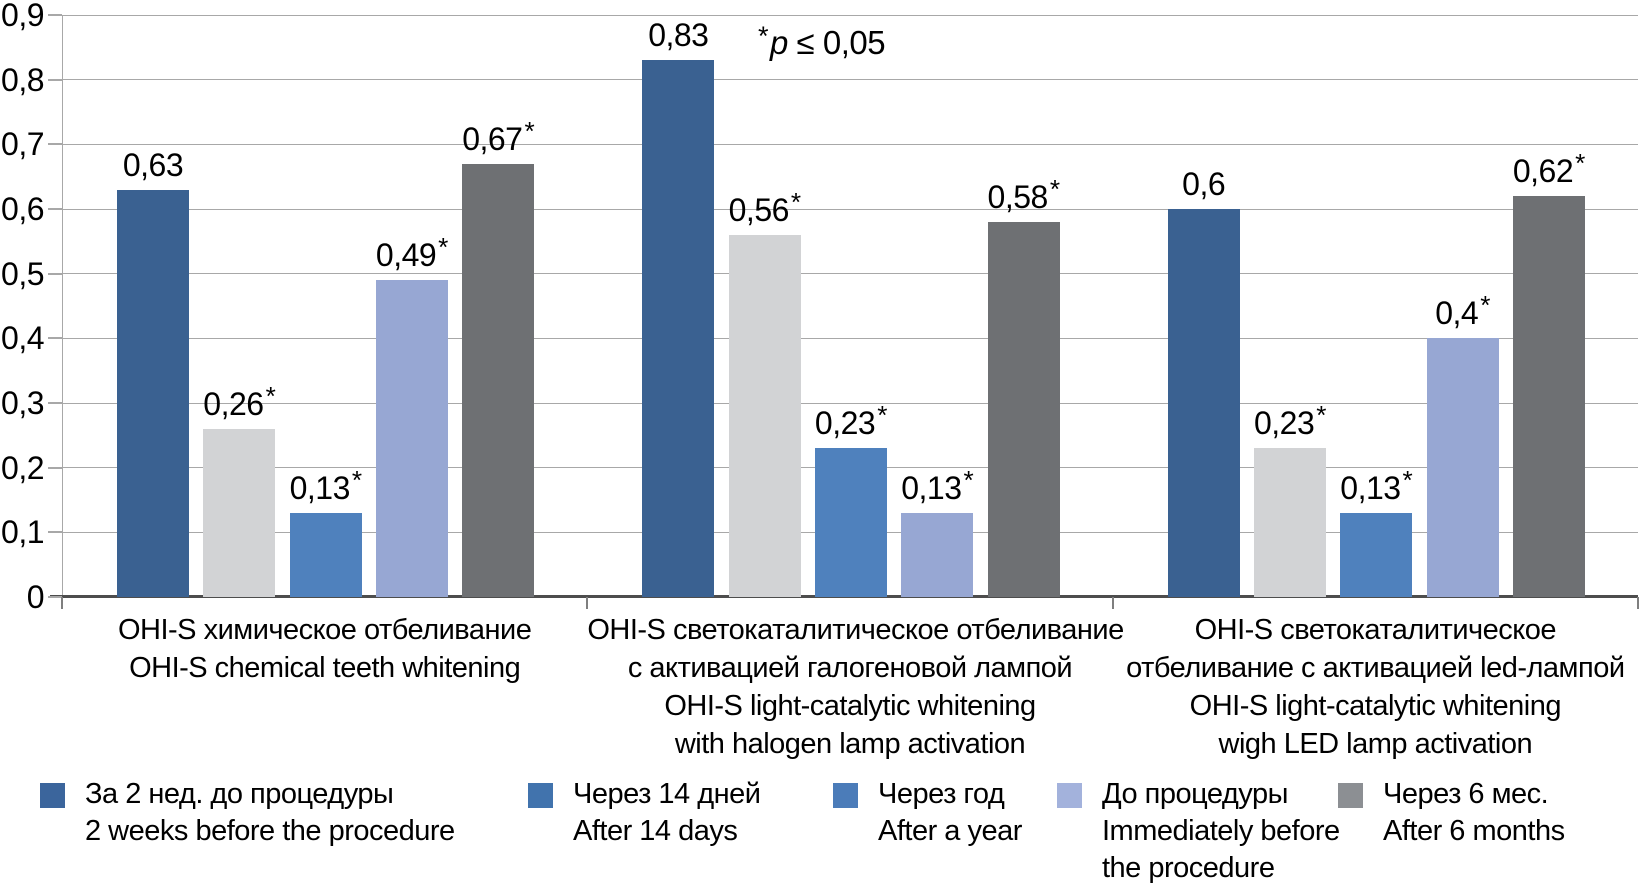 The image size is (1643, 893). I want to click on significance-note: *p ≤ 0,05, so click(822, 41).